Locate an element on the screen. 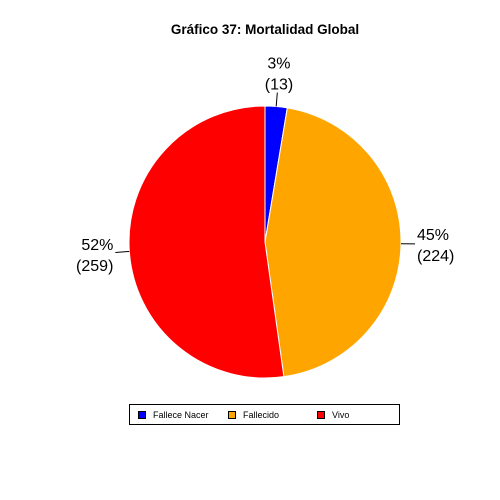 The image size is (500, 500). legend-label-fallecido: Fallecido is located at coordinates (261, 415).